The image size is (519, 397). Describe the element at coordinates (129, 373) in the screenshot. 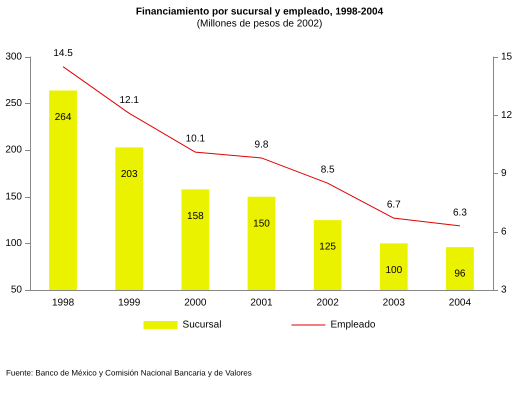

I see `source-note: Fuente: Banco de México y Comisión Nacional Bancaria y de Valores` at that location.